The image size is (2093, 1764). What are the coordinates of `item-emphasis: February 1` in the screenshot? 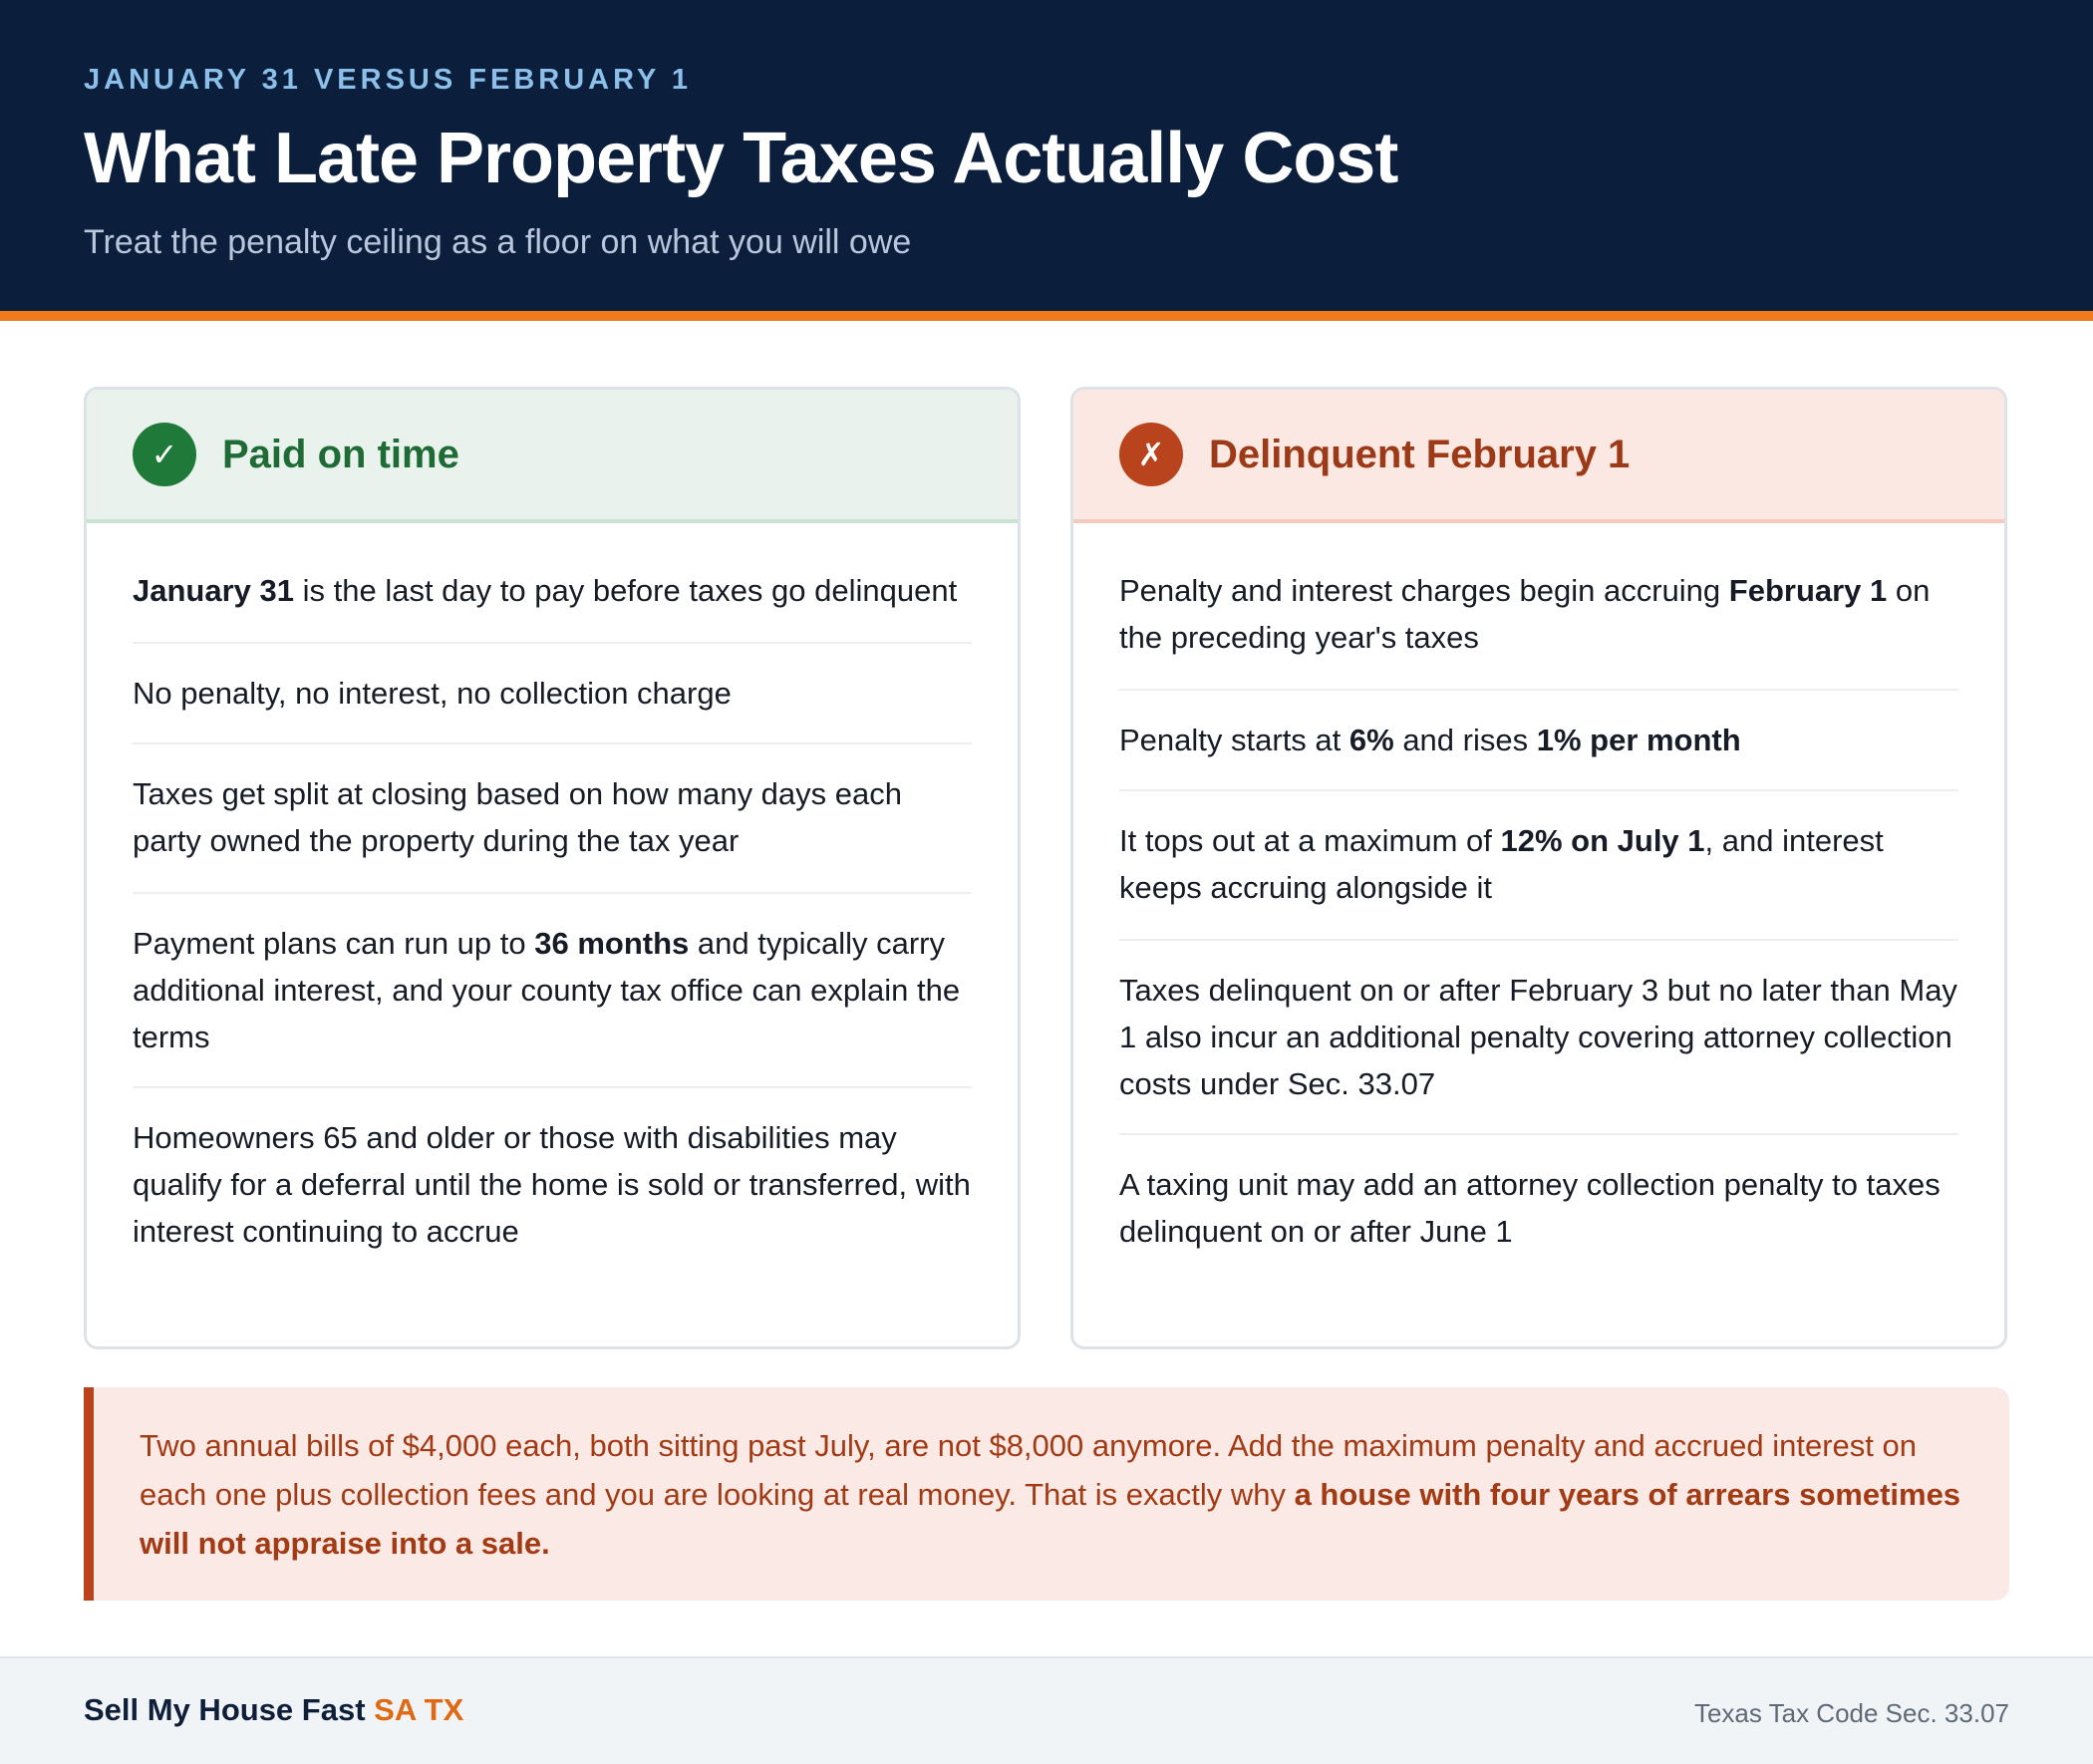 It's located at (1808, 590).